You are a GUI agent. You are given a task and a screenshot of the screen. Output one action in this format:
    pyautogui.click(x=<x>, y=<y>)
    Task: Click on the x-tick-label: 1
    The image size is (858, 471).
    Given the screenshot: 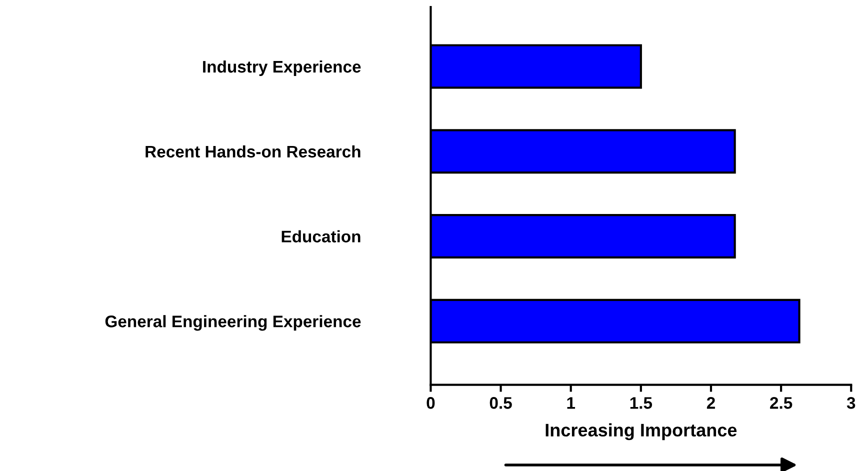 What is the action you would take?
    pyautogui.click(x=571, y=403)
    